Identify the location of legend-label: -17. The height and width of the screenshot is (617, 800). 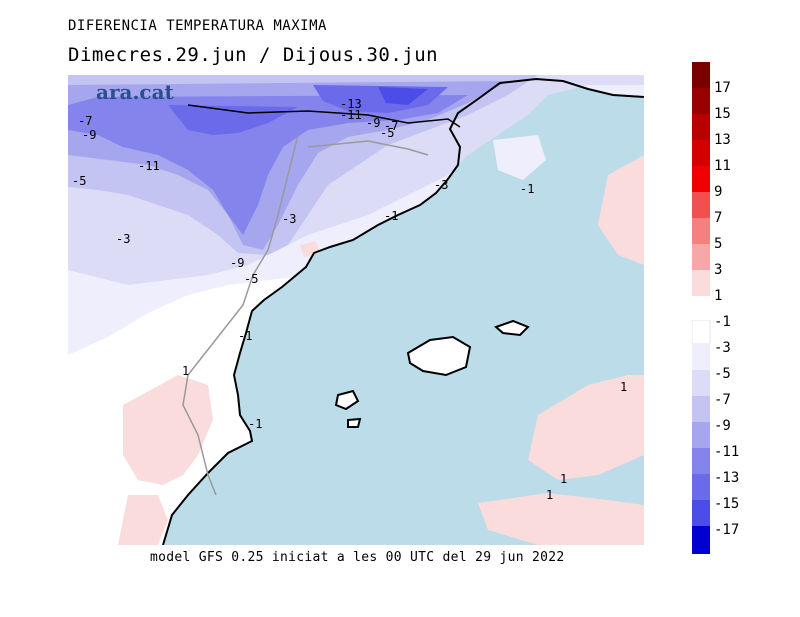
(727, 530).